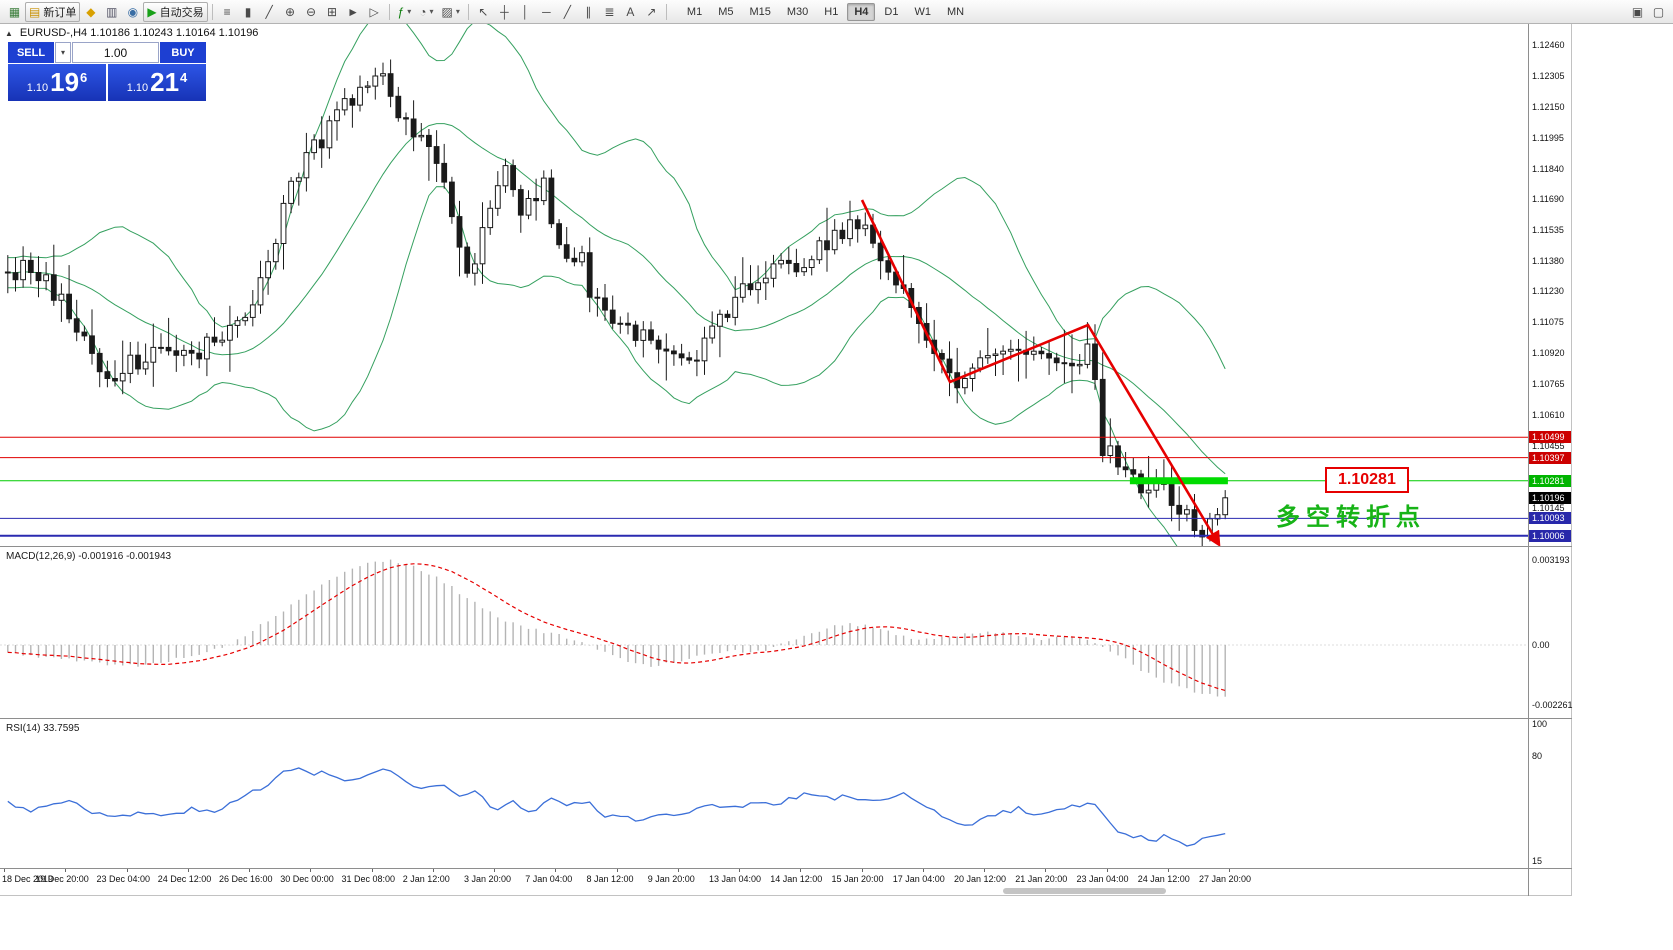  What do you see at coordinates (786, 895) in the screenshot?
I see `window-bottom-border` at bounding box center [786, 895].